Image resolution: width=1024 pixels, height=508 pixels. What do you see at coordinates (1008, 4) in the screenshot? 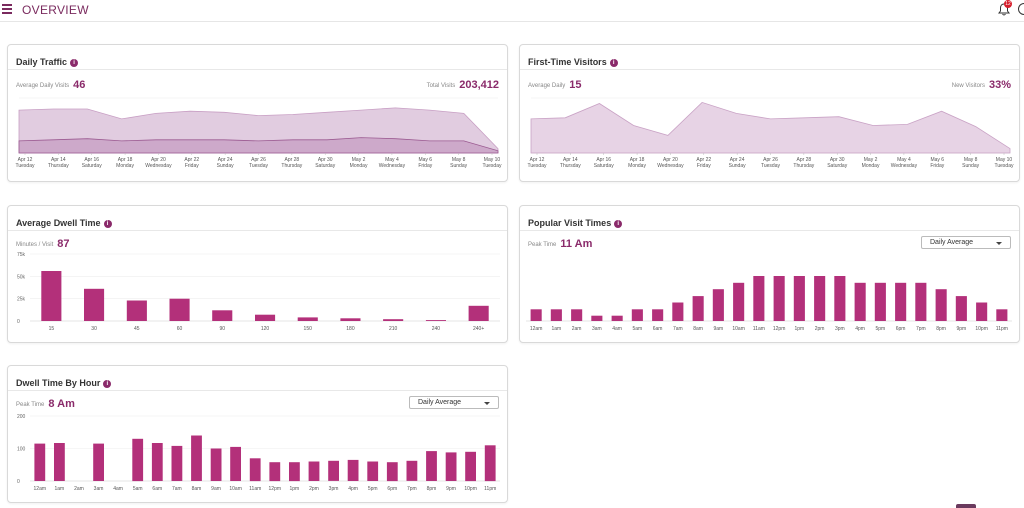
I see `notification-badge: 12` at bounding box center [1008, 4].